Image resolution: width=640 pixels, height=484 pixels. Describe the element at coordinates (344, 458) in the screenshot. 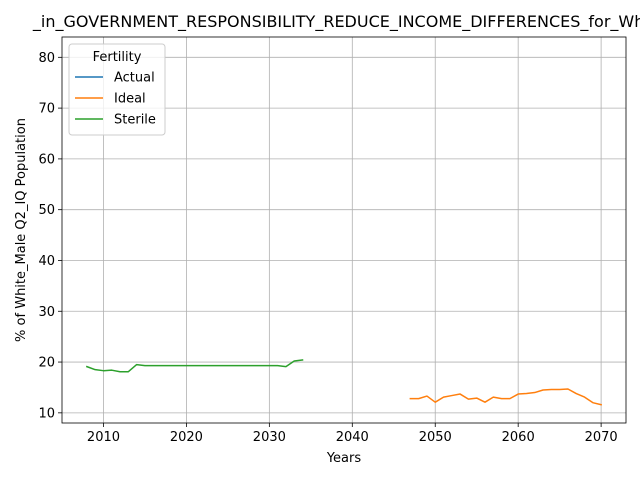

I see `x-axis-label: Years` at that location.